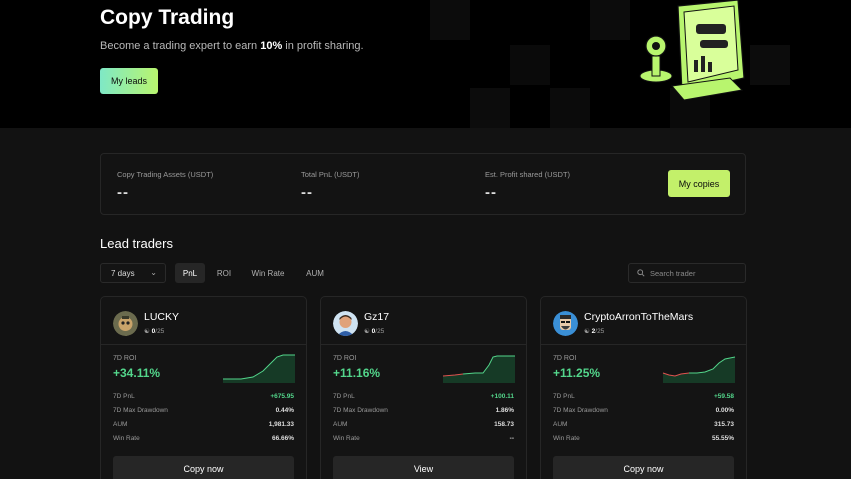 This screenshot has height=479, width=851. What do you see at coordinates (423, 396) in the screenshot?
I see `pnl-row: 7D PnL +100.11` at bounding box center [423, 396].